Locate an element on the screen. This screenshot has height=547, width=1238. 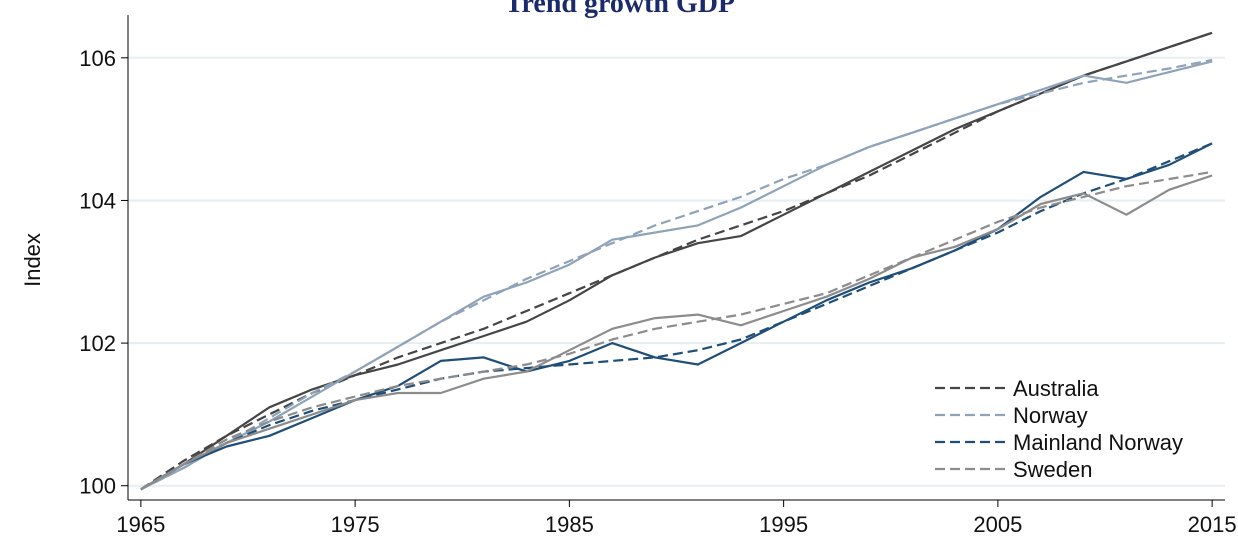
y-axis-label: Index is located at coordinates (32, 260).